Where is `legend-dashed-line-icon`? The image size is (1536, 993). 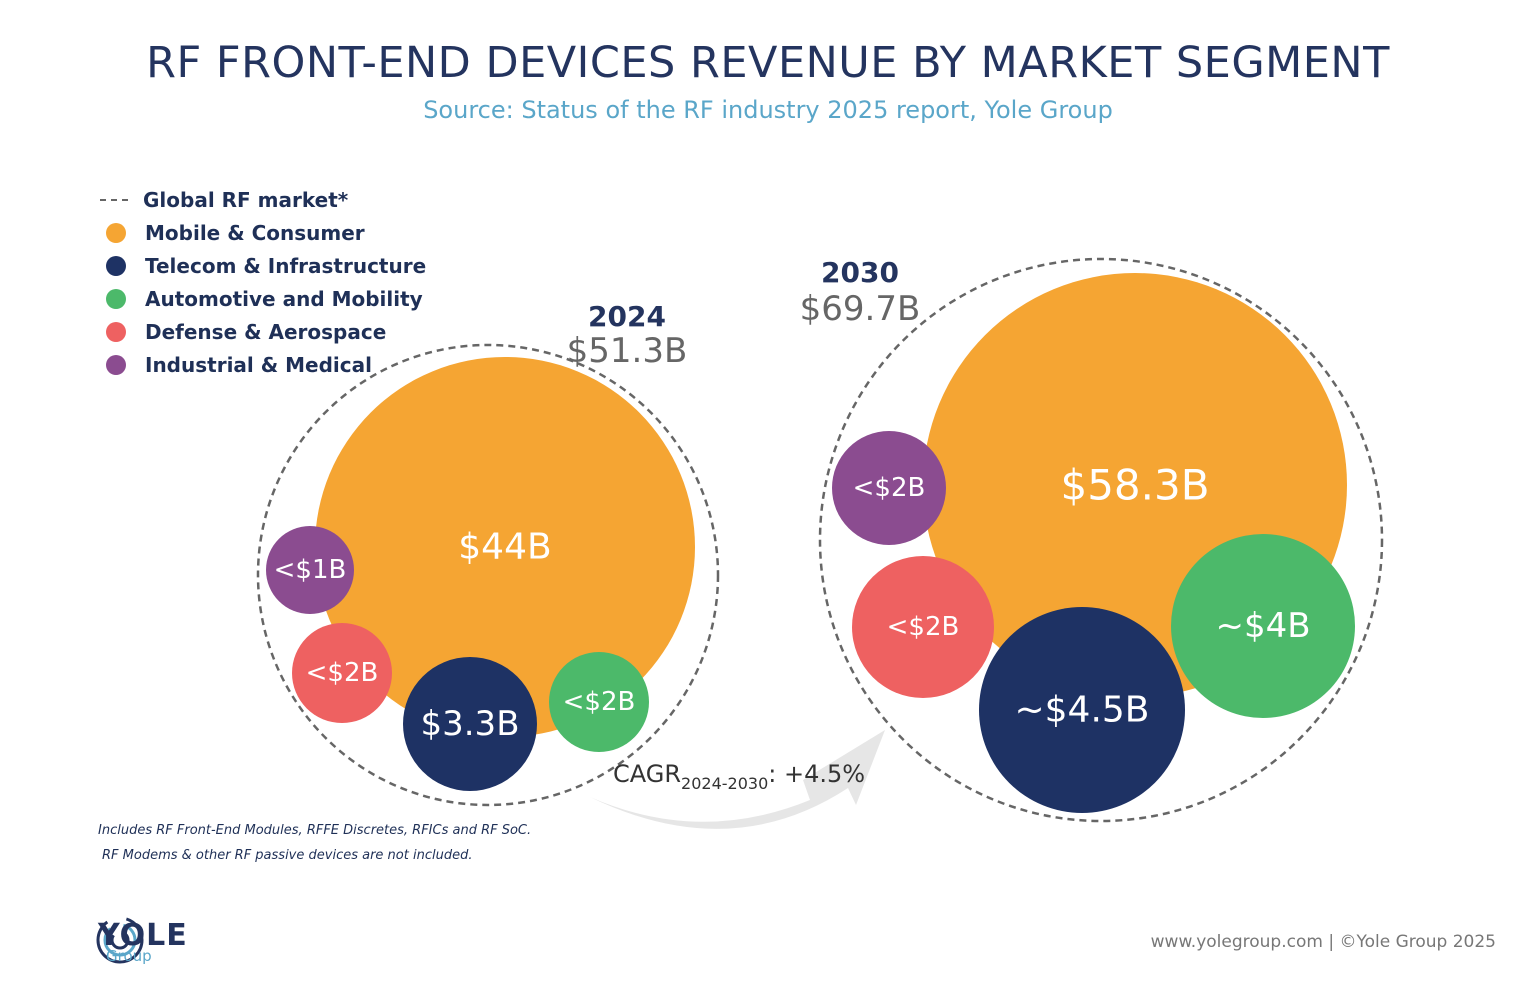
legend-dashed-line-icon is located at coordinates (114, 199).